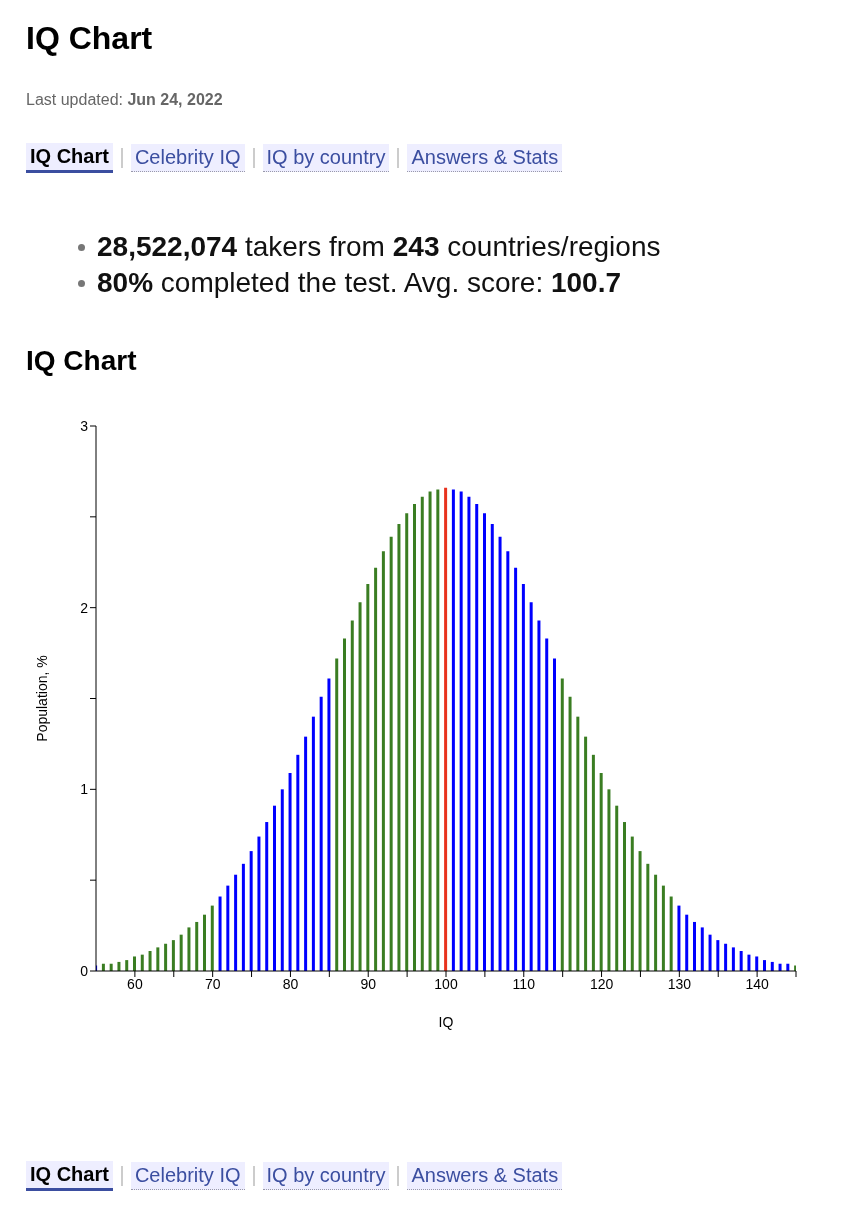 This screenshot has height=1214, width=862. What do you see at coordinates (125, 100) in the screenshot?
I see `text: Last updated: Jun 24, 2022` at bounding box center [125, 100].